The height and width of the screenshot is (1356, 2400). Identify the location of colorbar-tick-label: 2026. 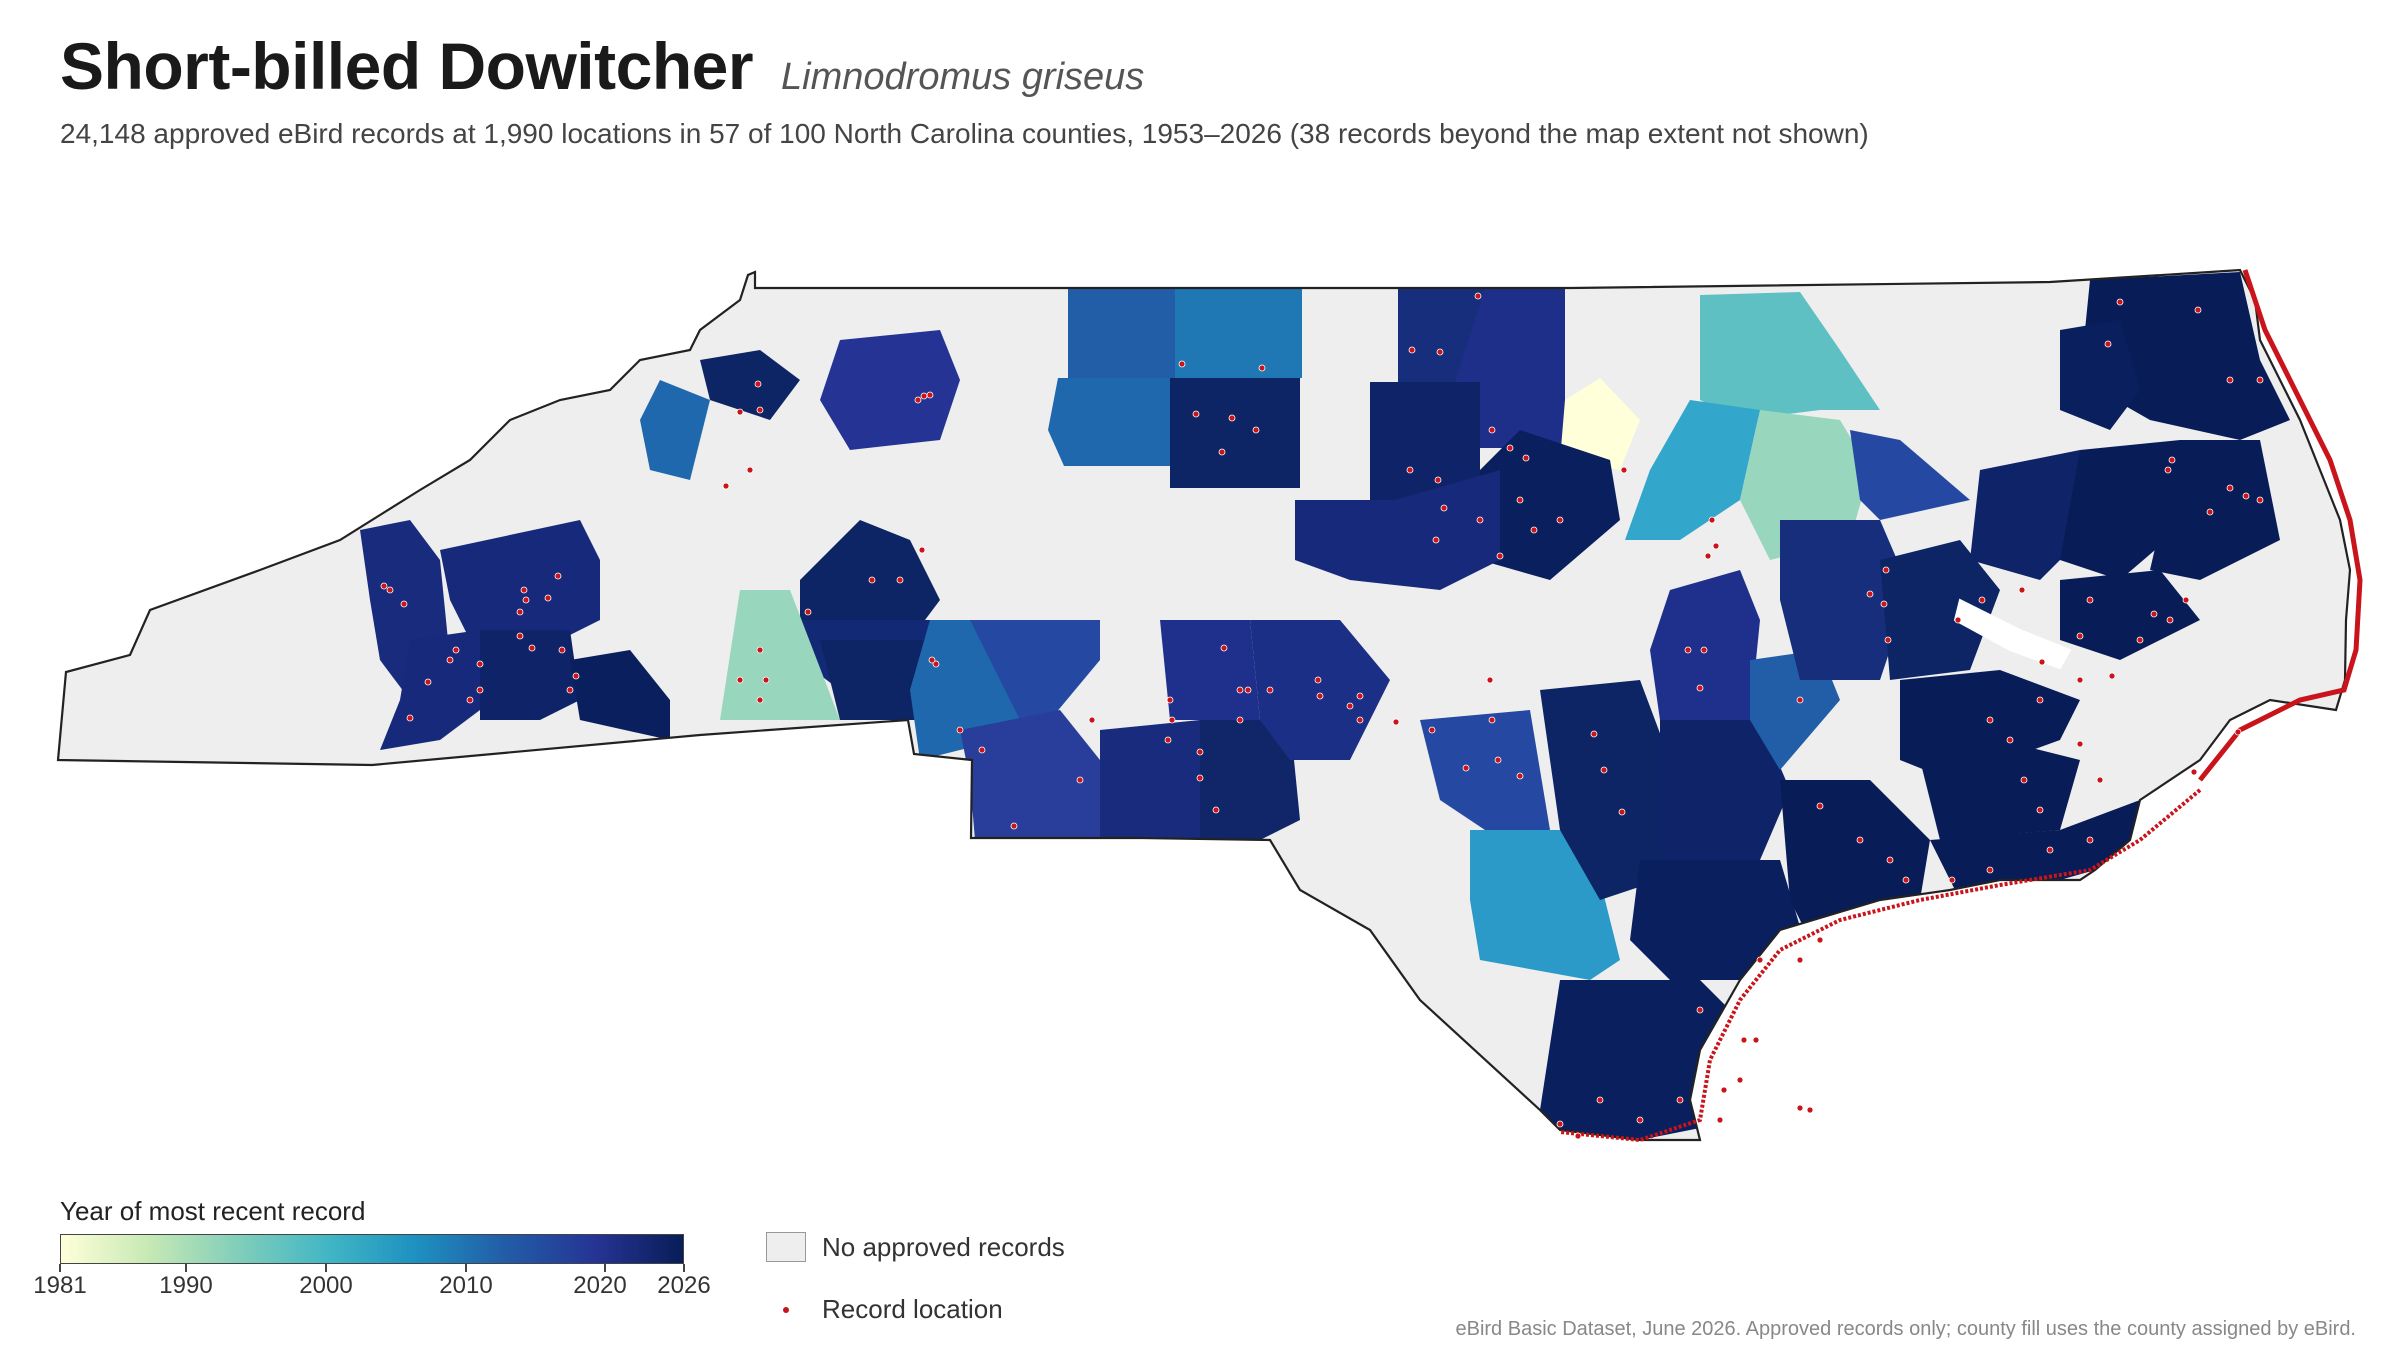
(684, 1285).